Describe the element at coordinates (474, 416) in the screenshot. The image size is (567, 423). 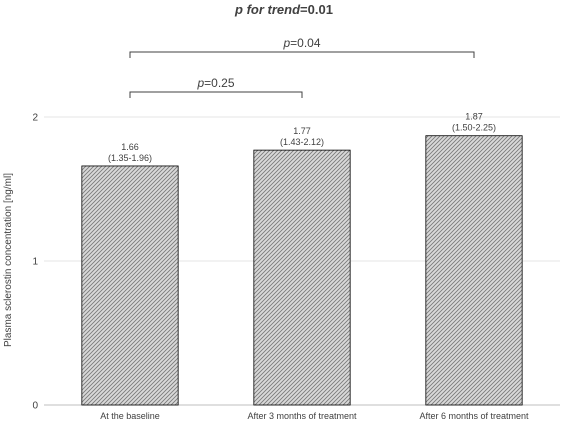
I see `x-tick-label: After 6 months of treatment` at that location.